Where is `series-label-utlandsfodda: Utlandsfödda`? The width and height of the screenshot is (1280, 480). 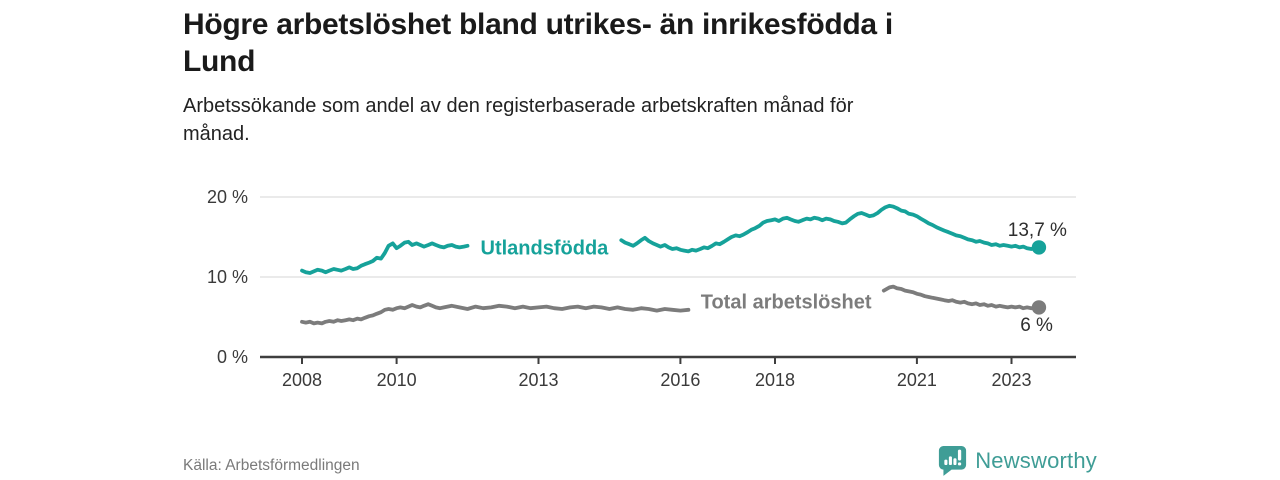 series-label-utlandsfodda: Utlandsfödda is located at coordinates (544, 248).